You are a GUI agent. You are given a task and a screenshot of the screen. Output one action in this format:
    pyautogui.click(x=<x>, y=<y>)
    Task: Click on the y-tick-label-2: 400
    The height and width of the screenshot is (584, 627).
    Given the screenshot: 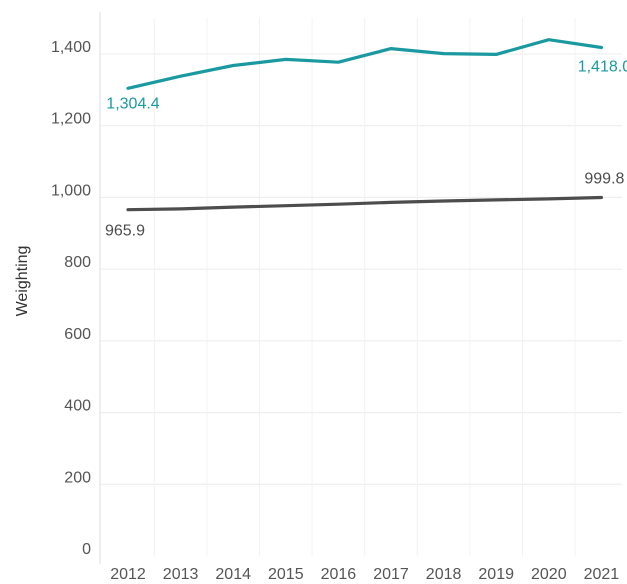 What is the action you would take?
    pyautogui.click(x=77, y=406)
    